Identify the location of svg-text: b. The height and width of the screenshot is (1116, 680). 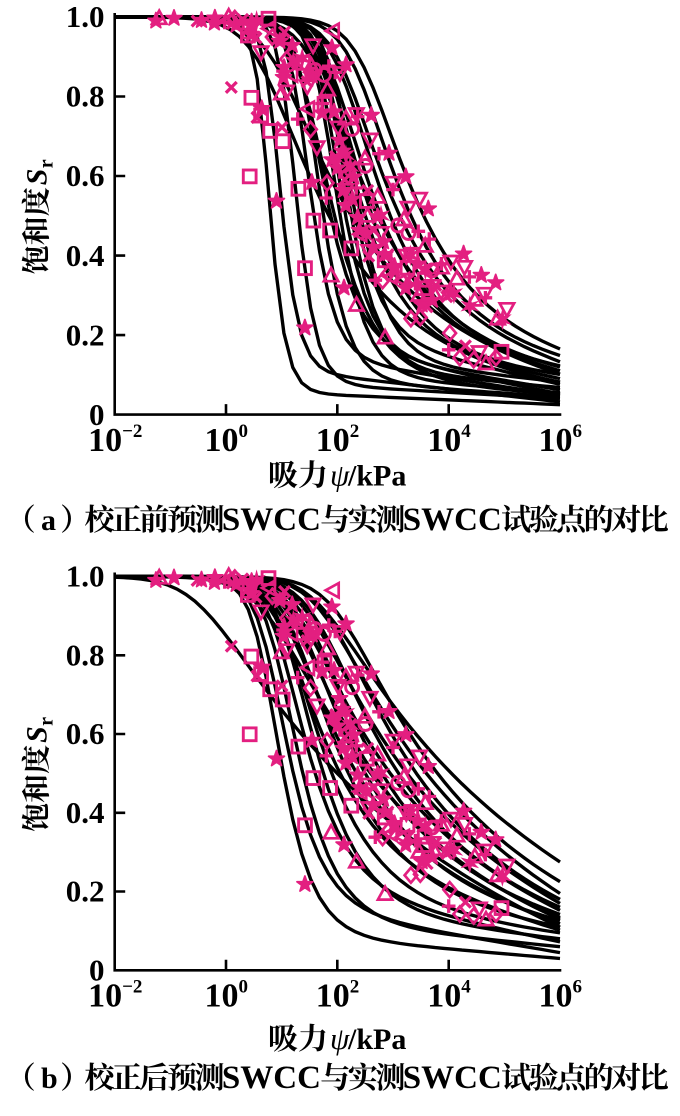
(49, 1078).